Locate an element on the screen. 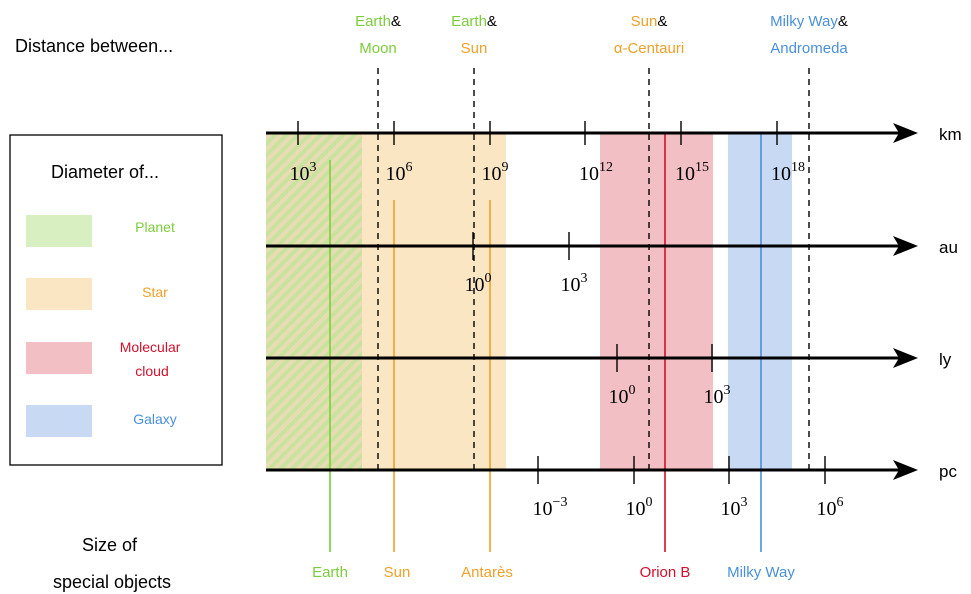  pc-tick-label: 10⁶ is located at coordinates (830, 507).